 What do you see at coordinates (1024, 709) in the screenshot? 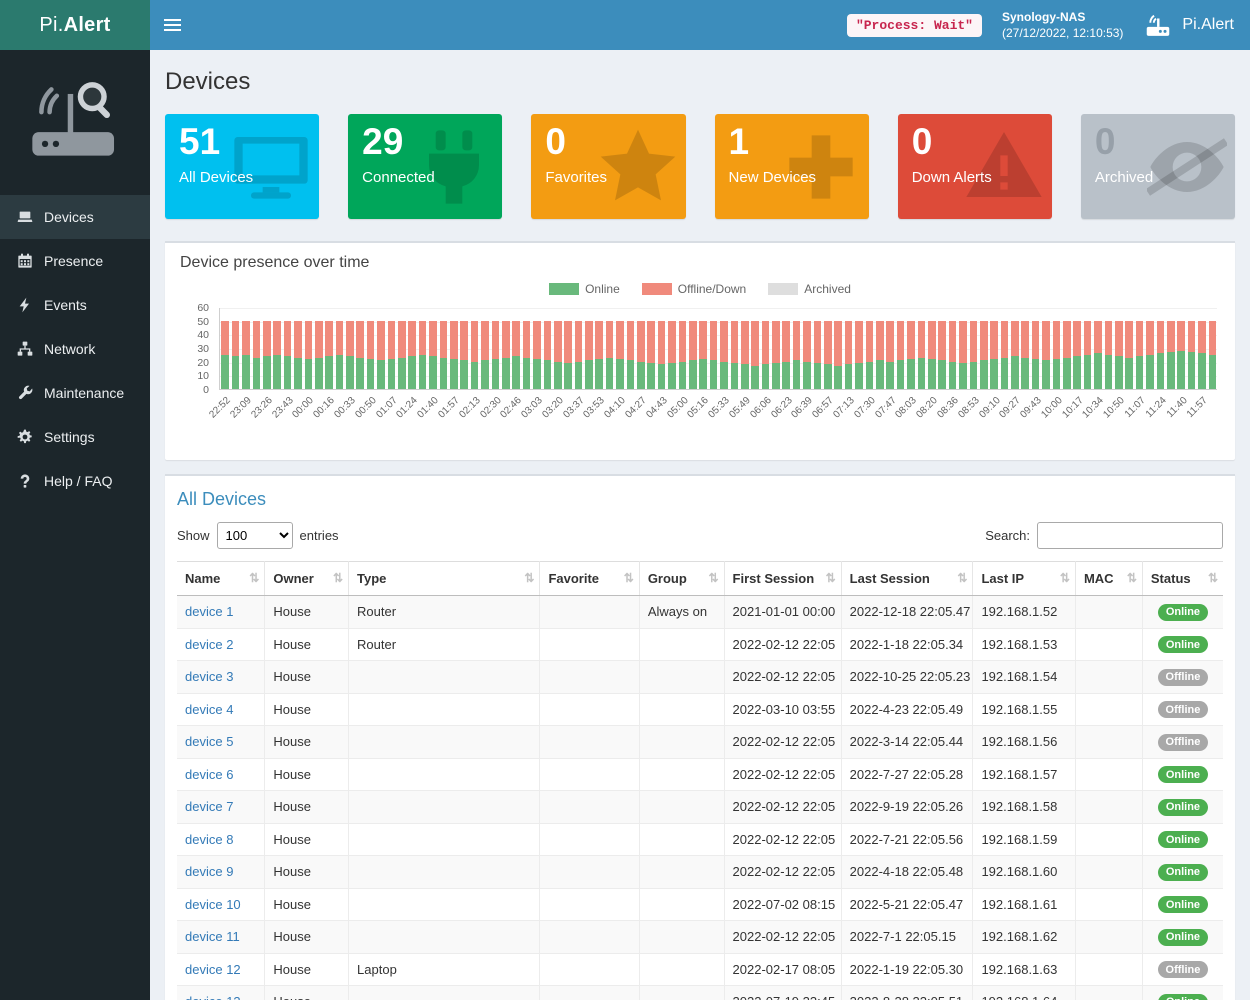
I see `cell-last-ip: 192.168.1.55` at bounding box center [1024, 709].